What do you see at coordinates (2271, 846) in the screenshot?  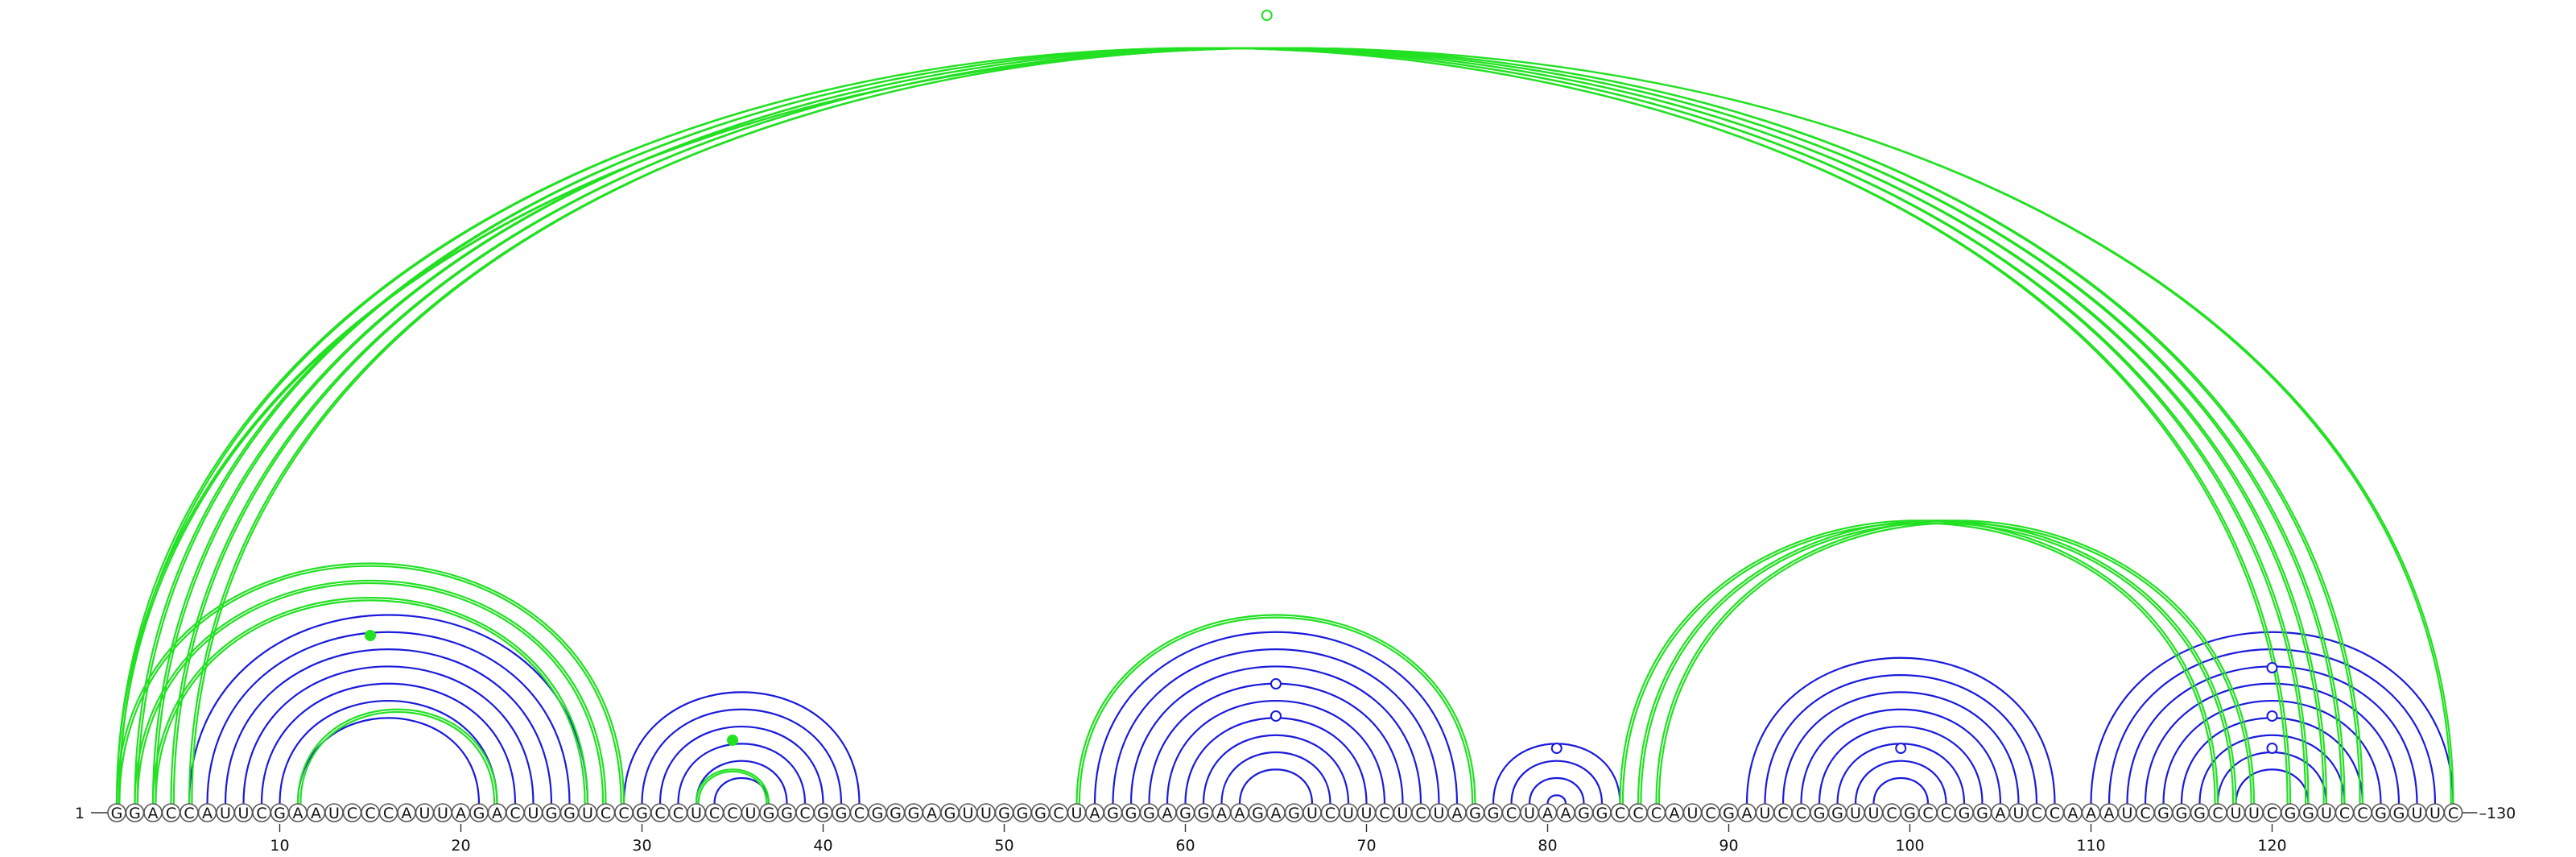 I see `tick-label: 120` at bounding box center [2271, 846].